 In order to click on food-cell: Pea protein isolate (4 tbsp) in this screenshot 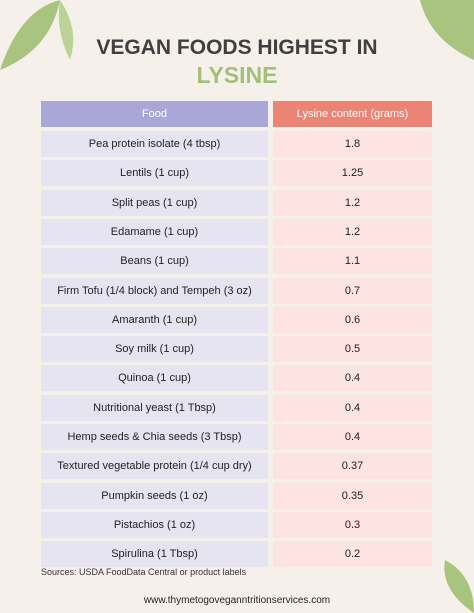, I will do `click(154, 144)`.